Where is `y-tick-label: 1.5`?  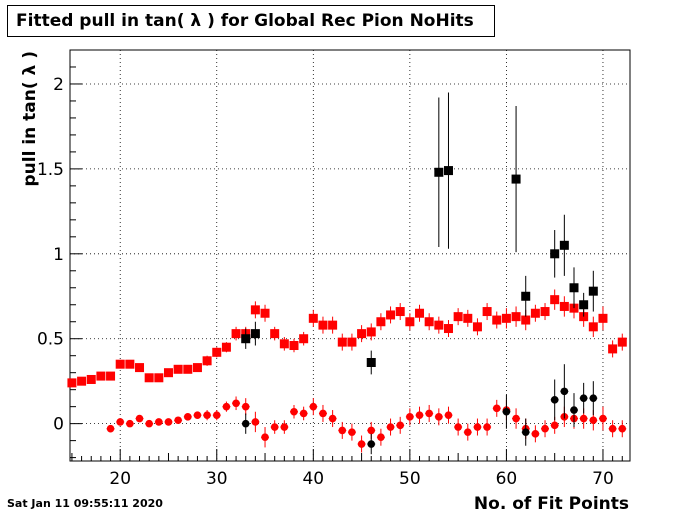 y-tick-label: 1.5 is located at coordinates (50, 170).